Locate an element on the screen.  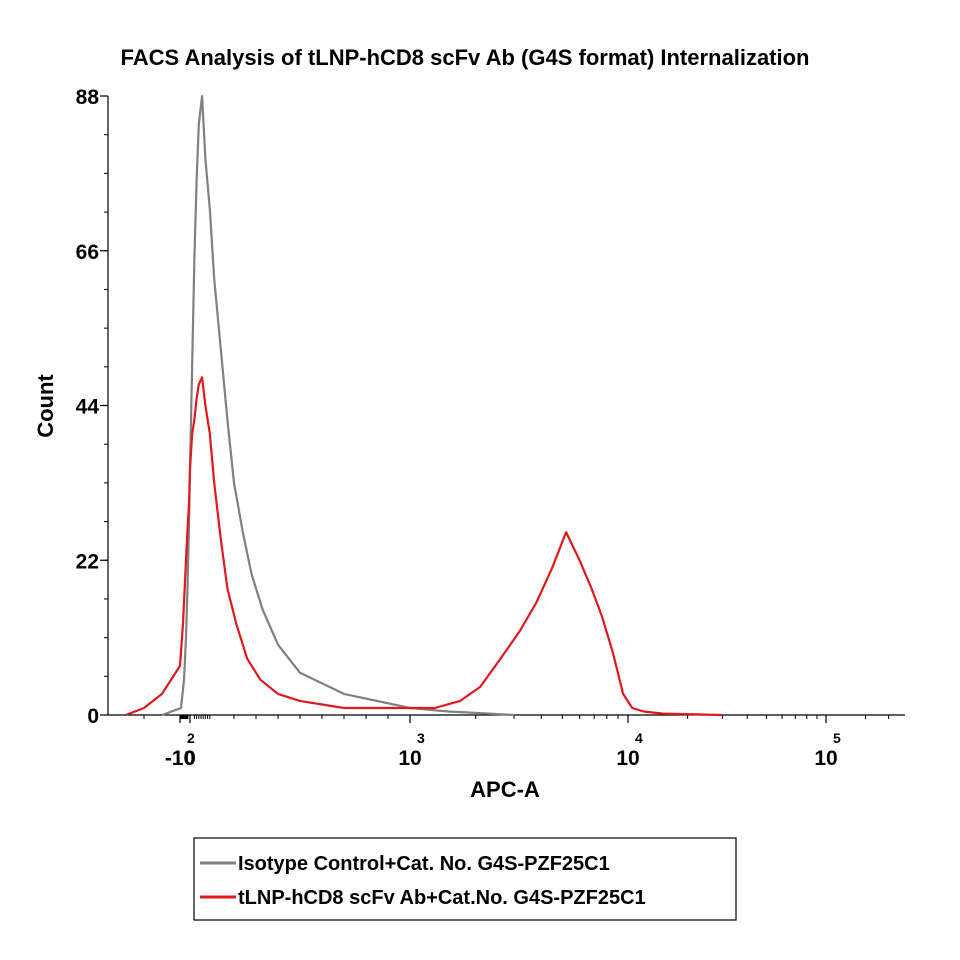
x-ticks is located at coordinates (516, 719).